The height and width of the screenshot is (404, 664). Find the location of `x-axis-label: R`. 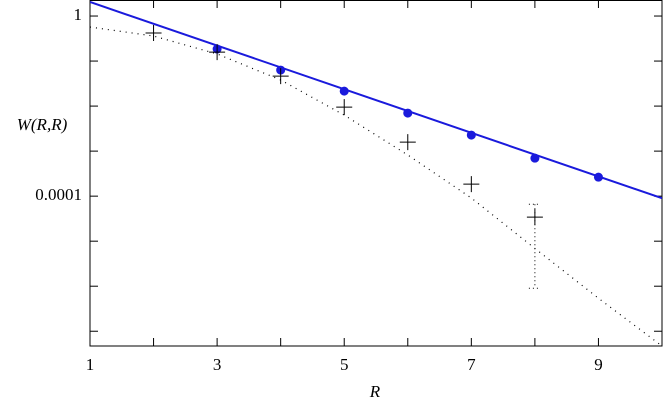

x-axis-label: R is located at coordinates (375, 391).